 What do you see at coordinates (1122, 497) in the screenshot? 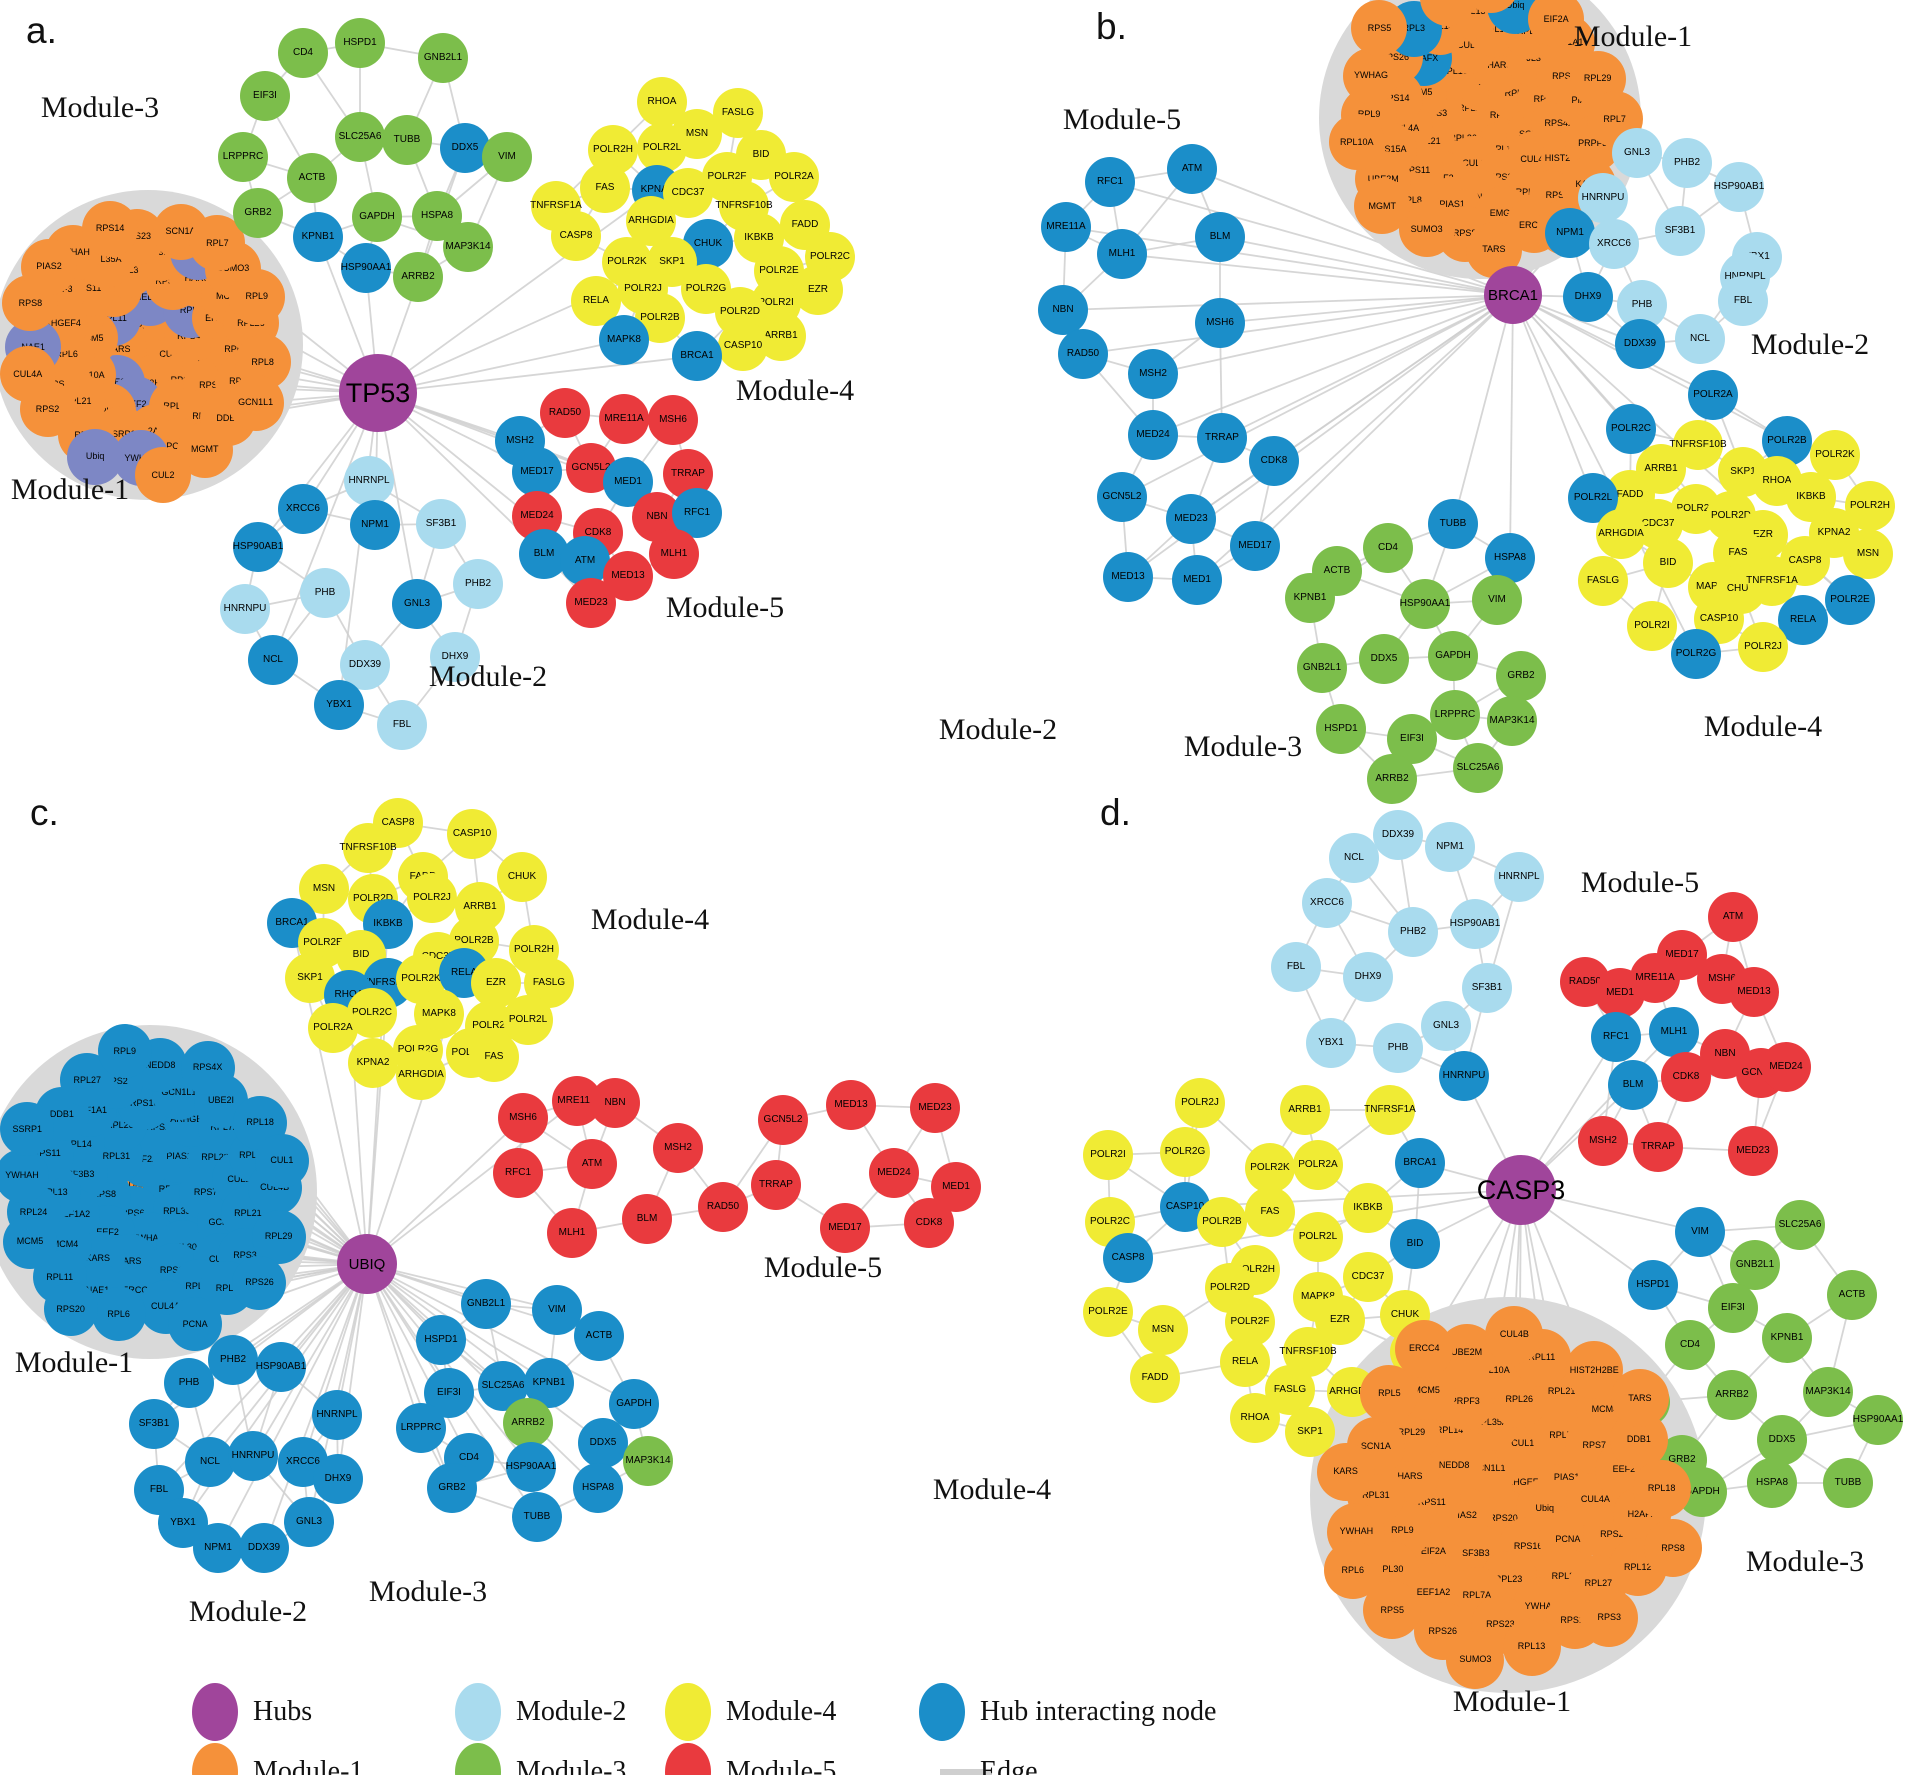
I see `node-GCN5L2: GCN5L2` at bounding box center [1122, 497].